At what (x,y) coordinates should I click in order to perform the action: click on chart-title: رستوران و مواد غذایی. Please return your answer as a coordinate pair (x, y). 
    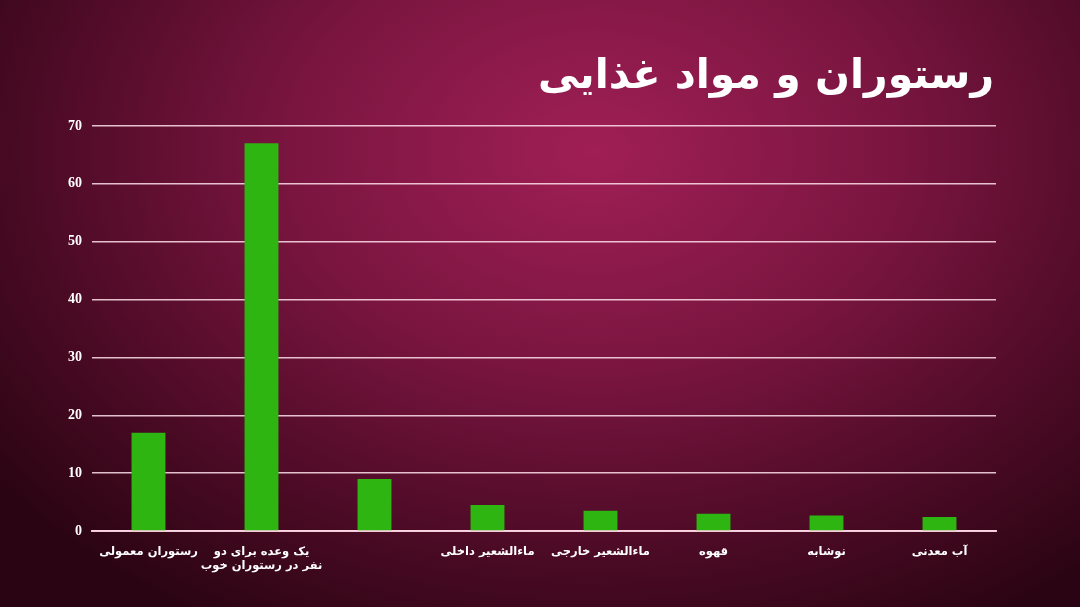
    Looking at the image, I should click on (765, 74).